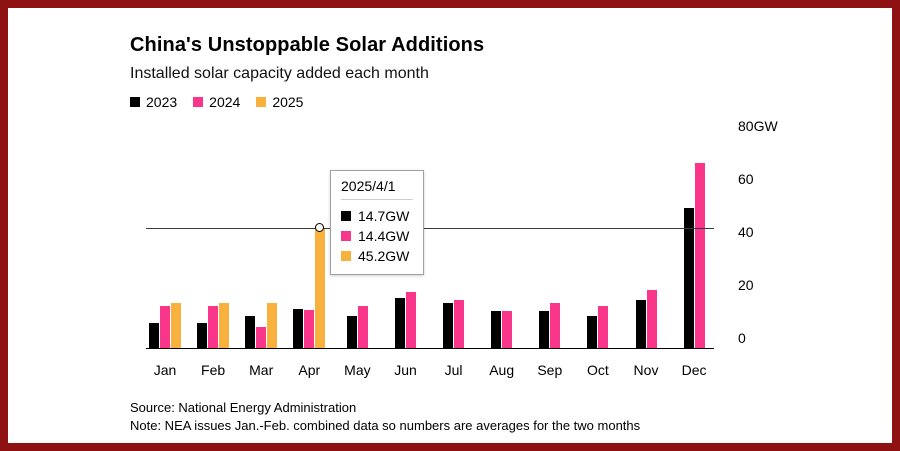 The width and height of the screenshot is (900, 451). Describe the element at coordinates (351, 332) in the screenshot. I see `bar-May-2023` at that location.